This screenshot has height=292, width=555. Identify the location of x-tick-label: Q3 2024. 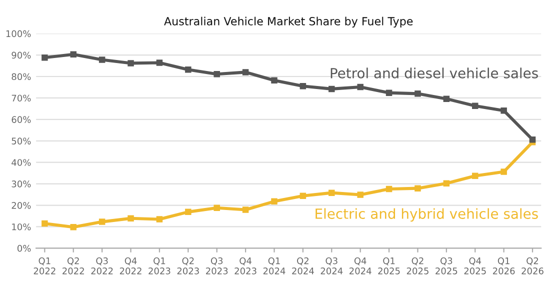
(331, 265).